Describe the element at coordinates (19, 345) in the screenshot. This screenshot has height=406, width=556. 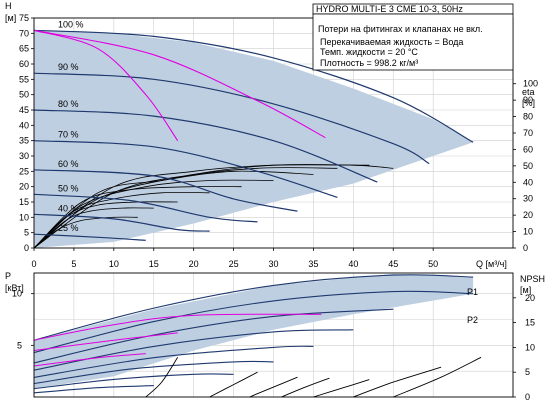
I see `p-tick-label: 5` at that location.